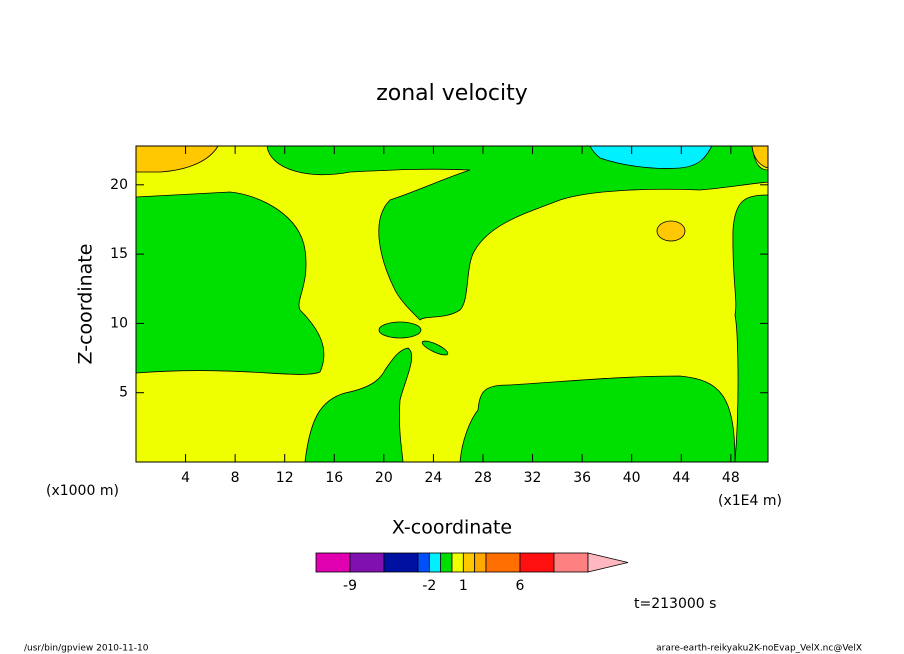 The width and height of the screenshot is (904, 654). What do you see at coordinates (608, 562) in the screenshot?
I see `colorbar-extend` at bounding box center [608, 562].